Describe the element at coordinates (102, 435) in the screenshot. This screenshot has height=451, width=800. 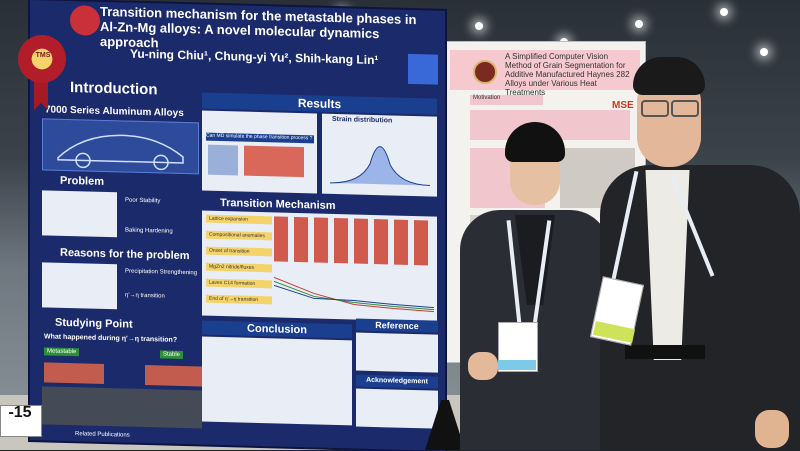
I see `related-publications: Related Publications` at that location.